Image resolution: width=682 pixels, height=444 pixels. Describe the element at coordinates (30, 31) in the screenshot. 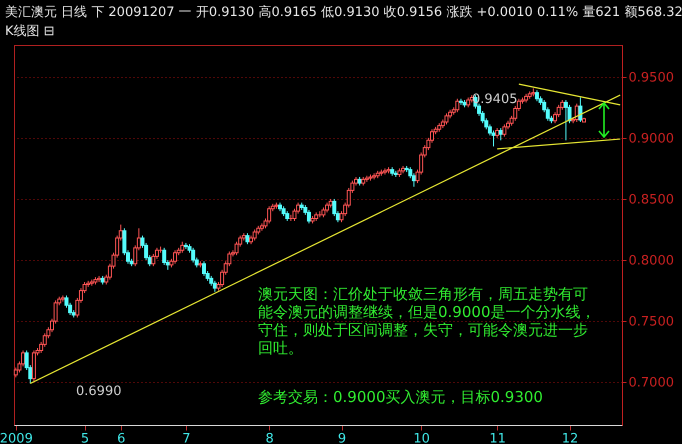

I see `chart-subtitle: K线图 ⊟` at that location.